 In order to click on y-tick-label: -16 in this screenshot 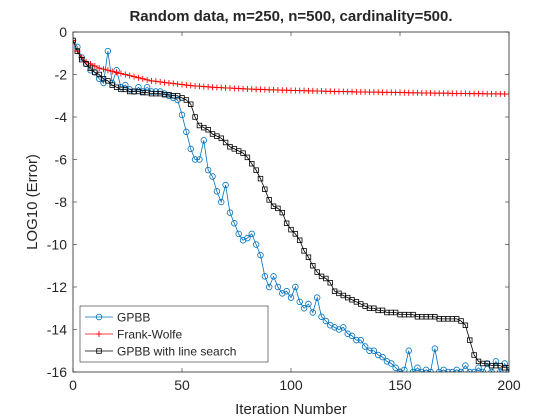, I will do `click(57, 372)`.